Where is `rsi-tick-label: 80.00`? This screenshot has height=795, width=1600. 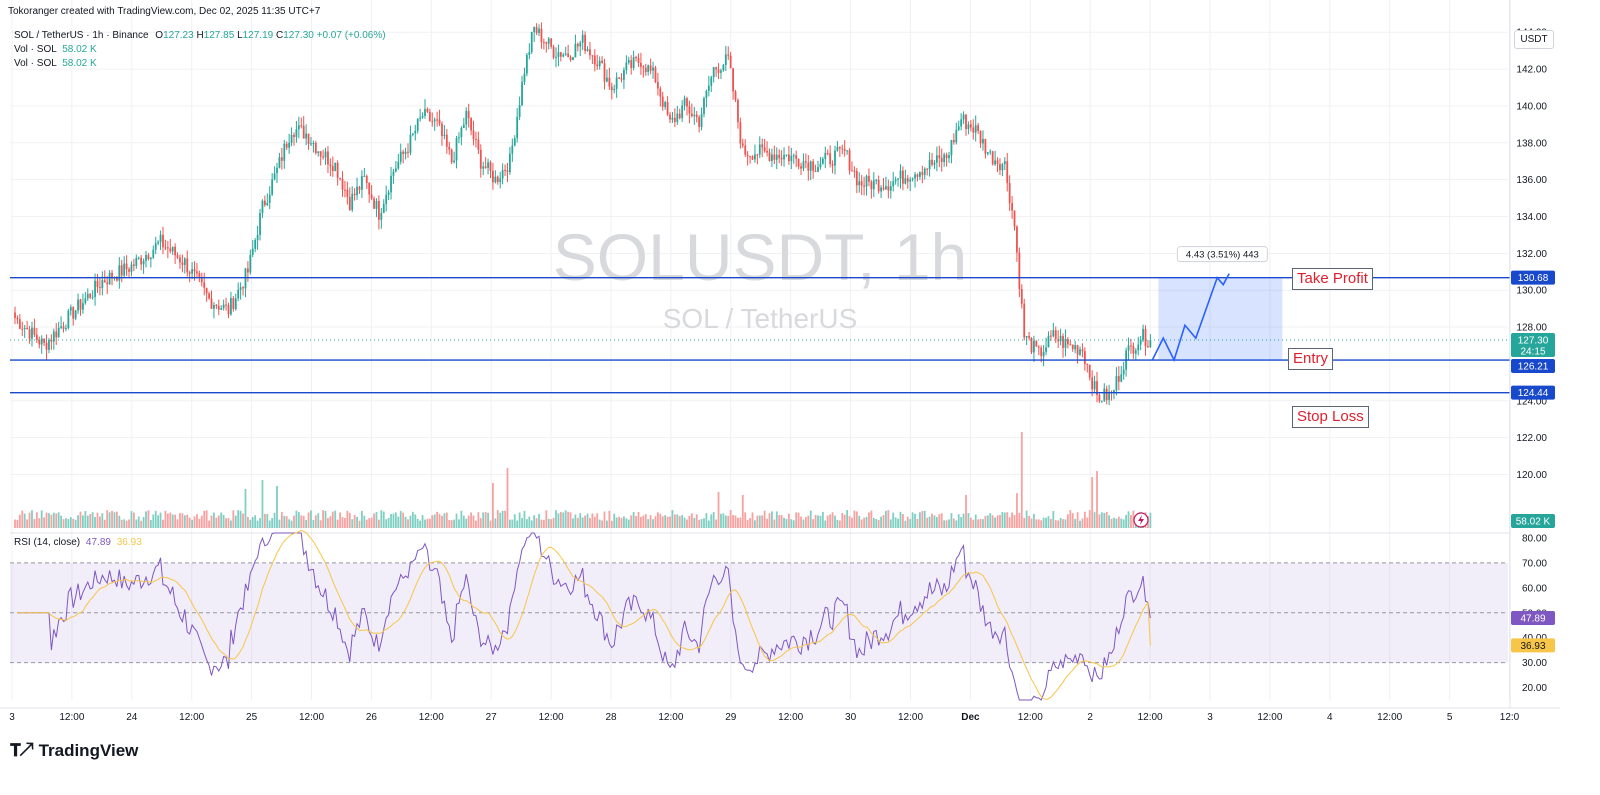 rsi-tick-label: 80.00 is located at coordinates (1534, 538).